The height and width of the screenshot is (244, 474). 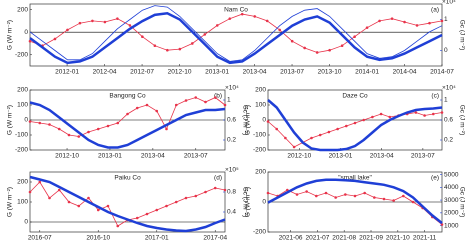 What do you see at coordinates (218, 96) in the screenshot?
I see `panel-label: (b)` at bounding box center [218, 96].